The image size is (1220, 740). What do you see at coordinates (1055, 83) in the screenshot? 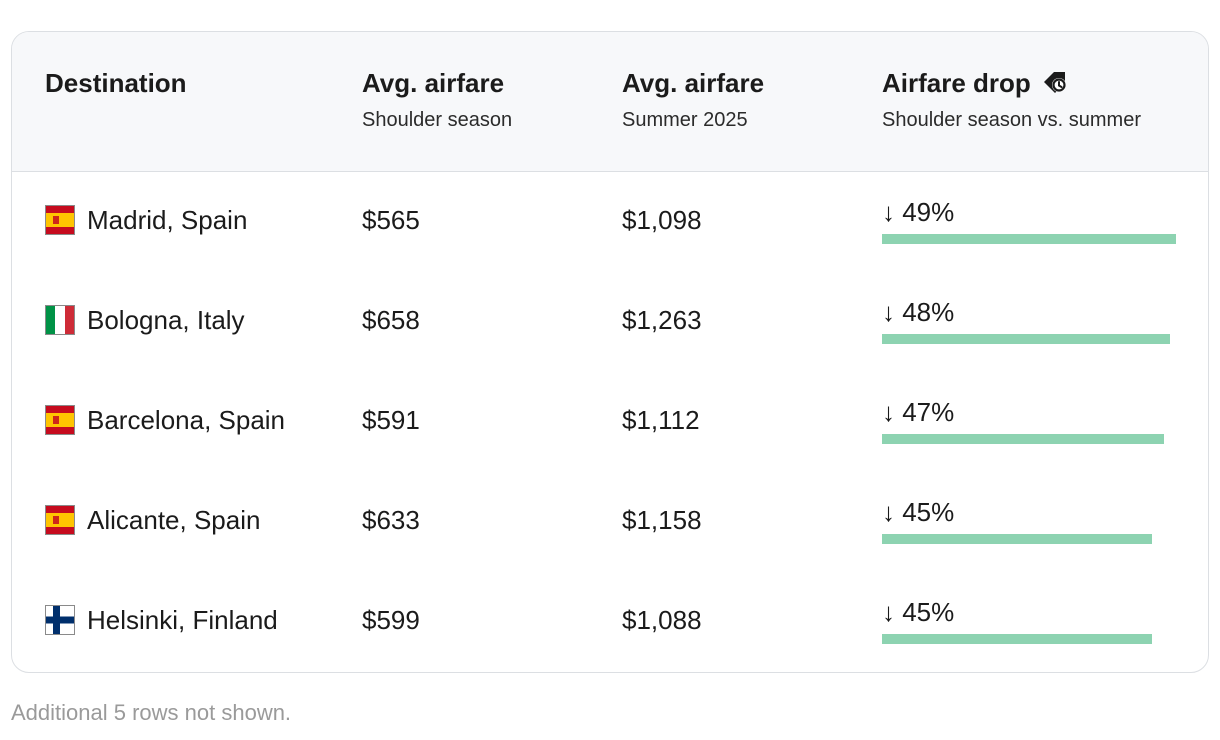
I see `price-tag-icon` at bounding box center [1055, 83].